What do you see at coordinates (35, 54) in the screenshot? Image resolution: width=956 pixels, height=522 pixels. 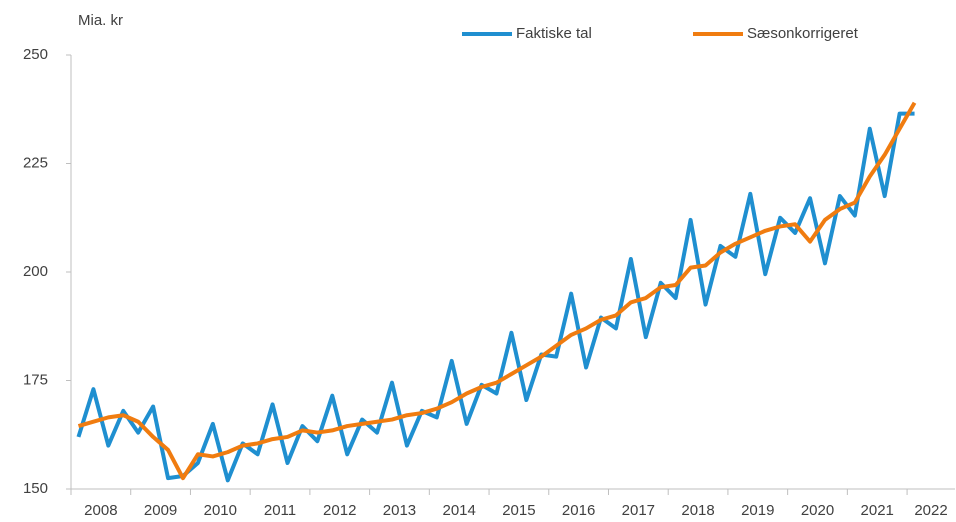 I see `y-tick-label: 250` at bounding box center [35, 54].